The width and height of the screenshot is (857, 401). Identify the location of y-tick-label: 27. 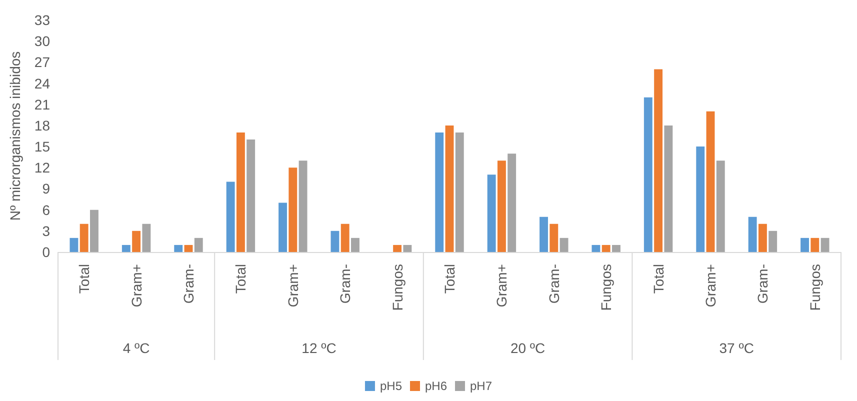
(42, 62).